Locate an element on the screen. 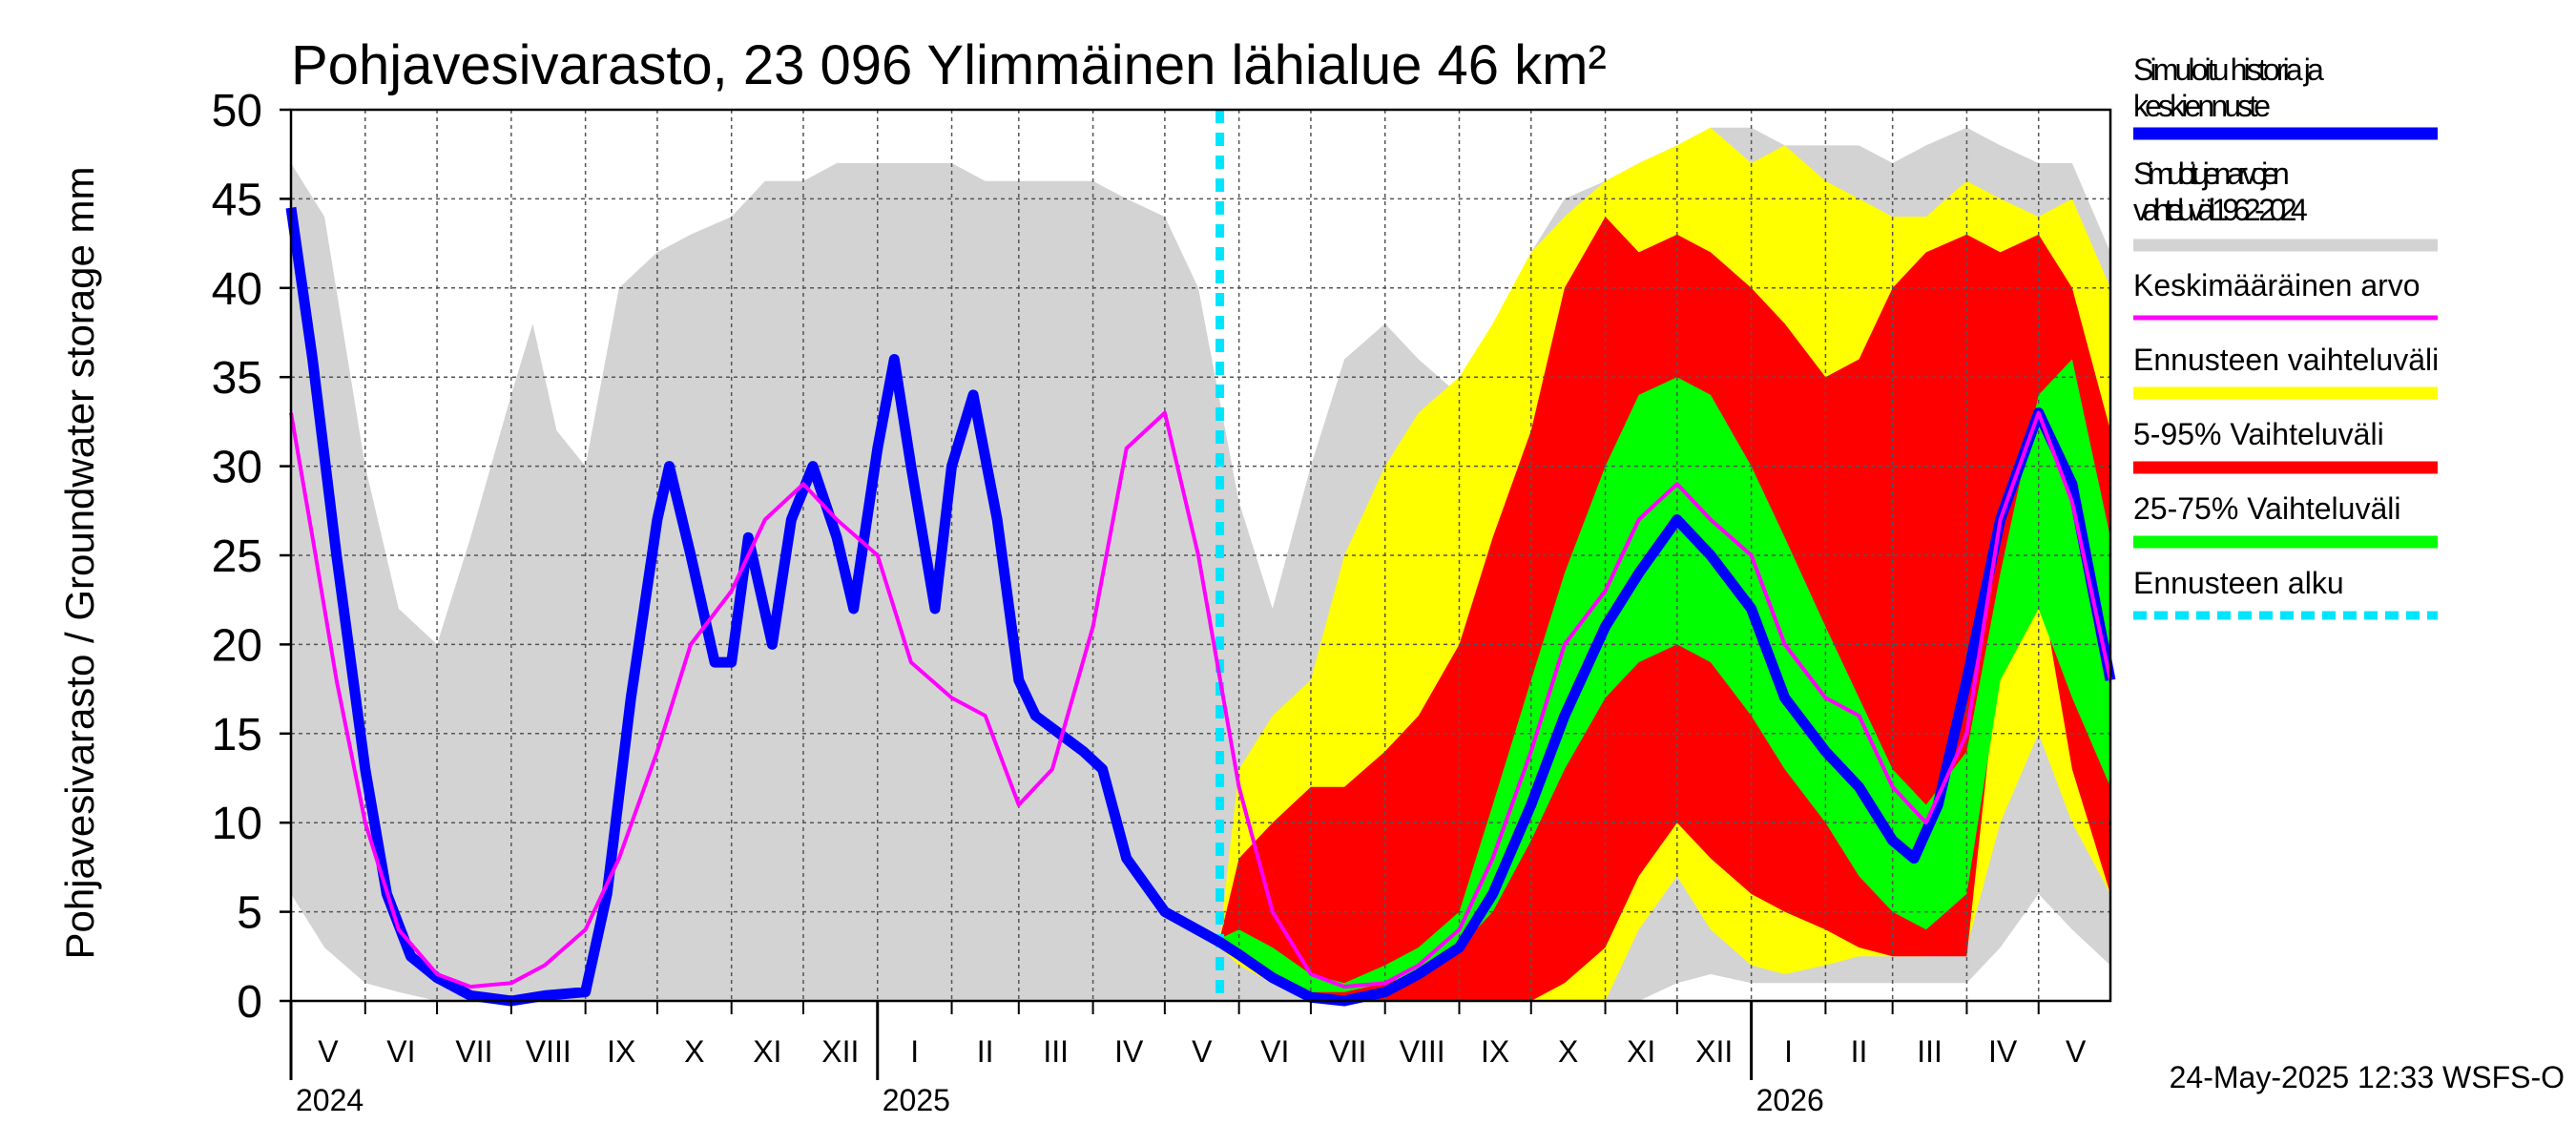  legend-label: 25-75% Vaihteluväli is located at coordinates (2266, 508).